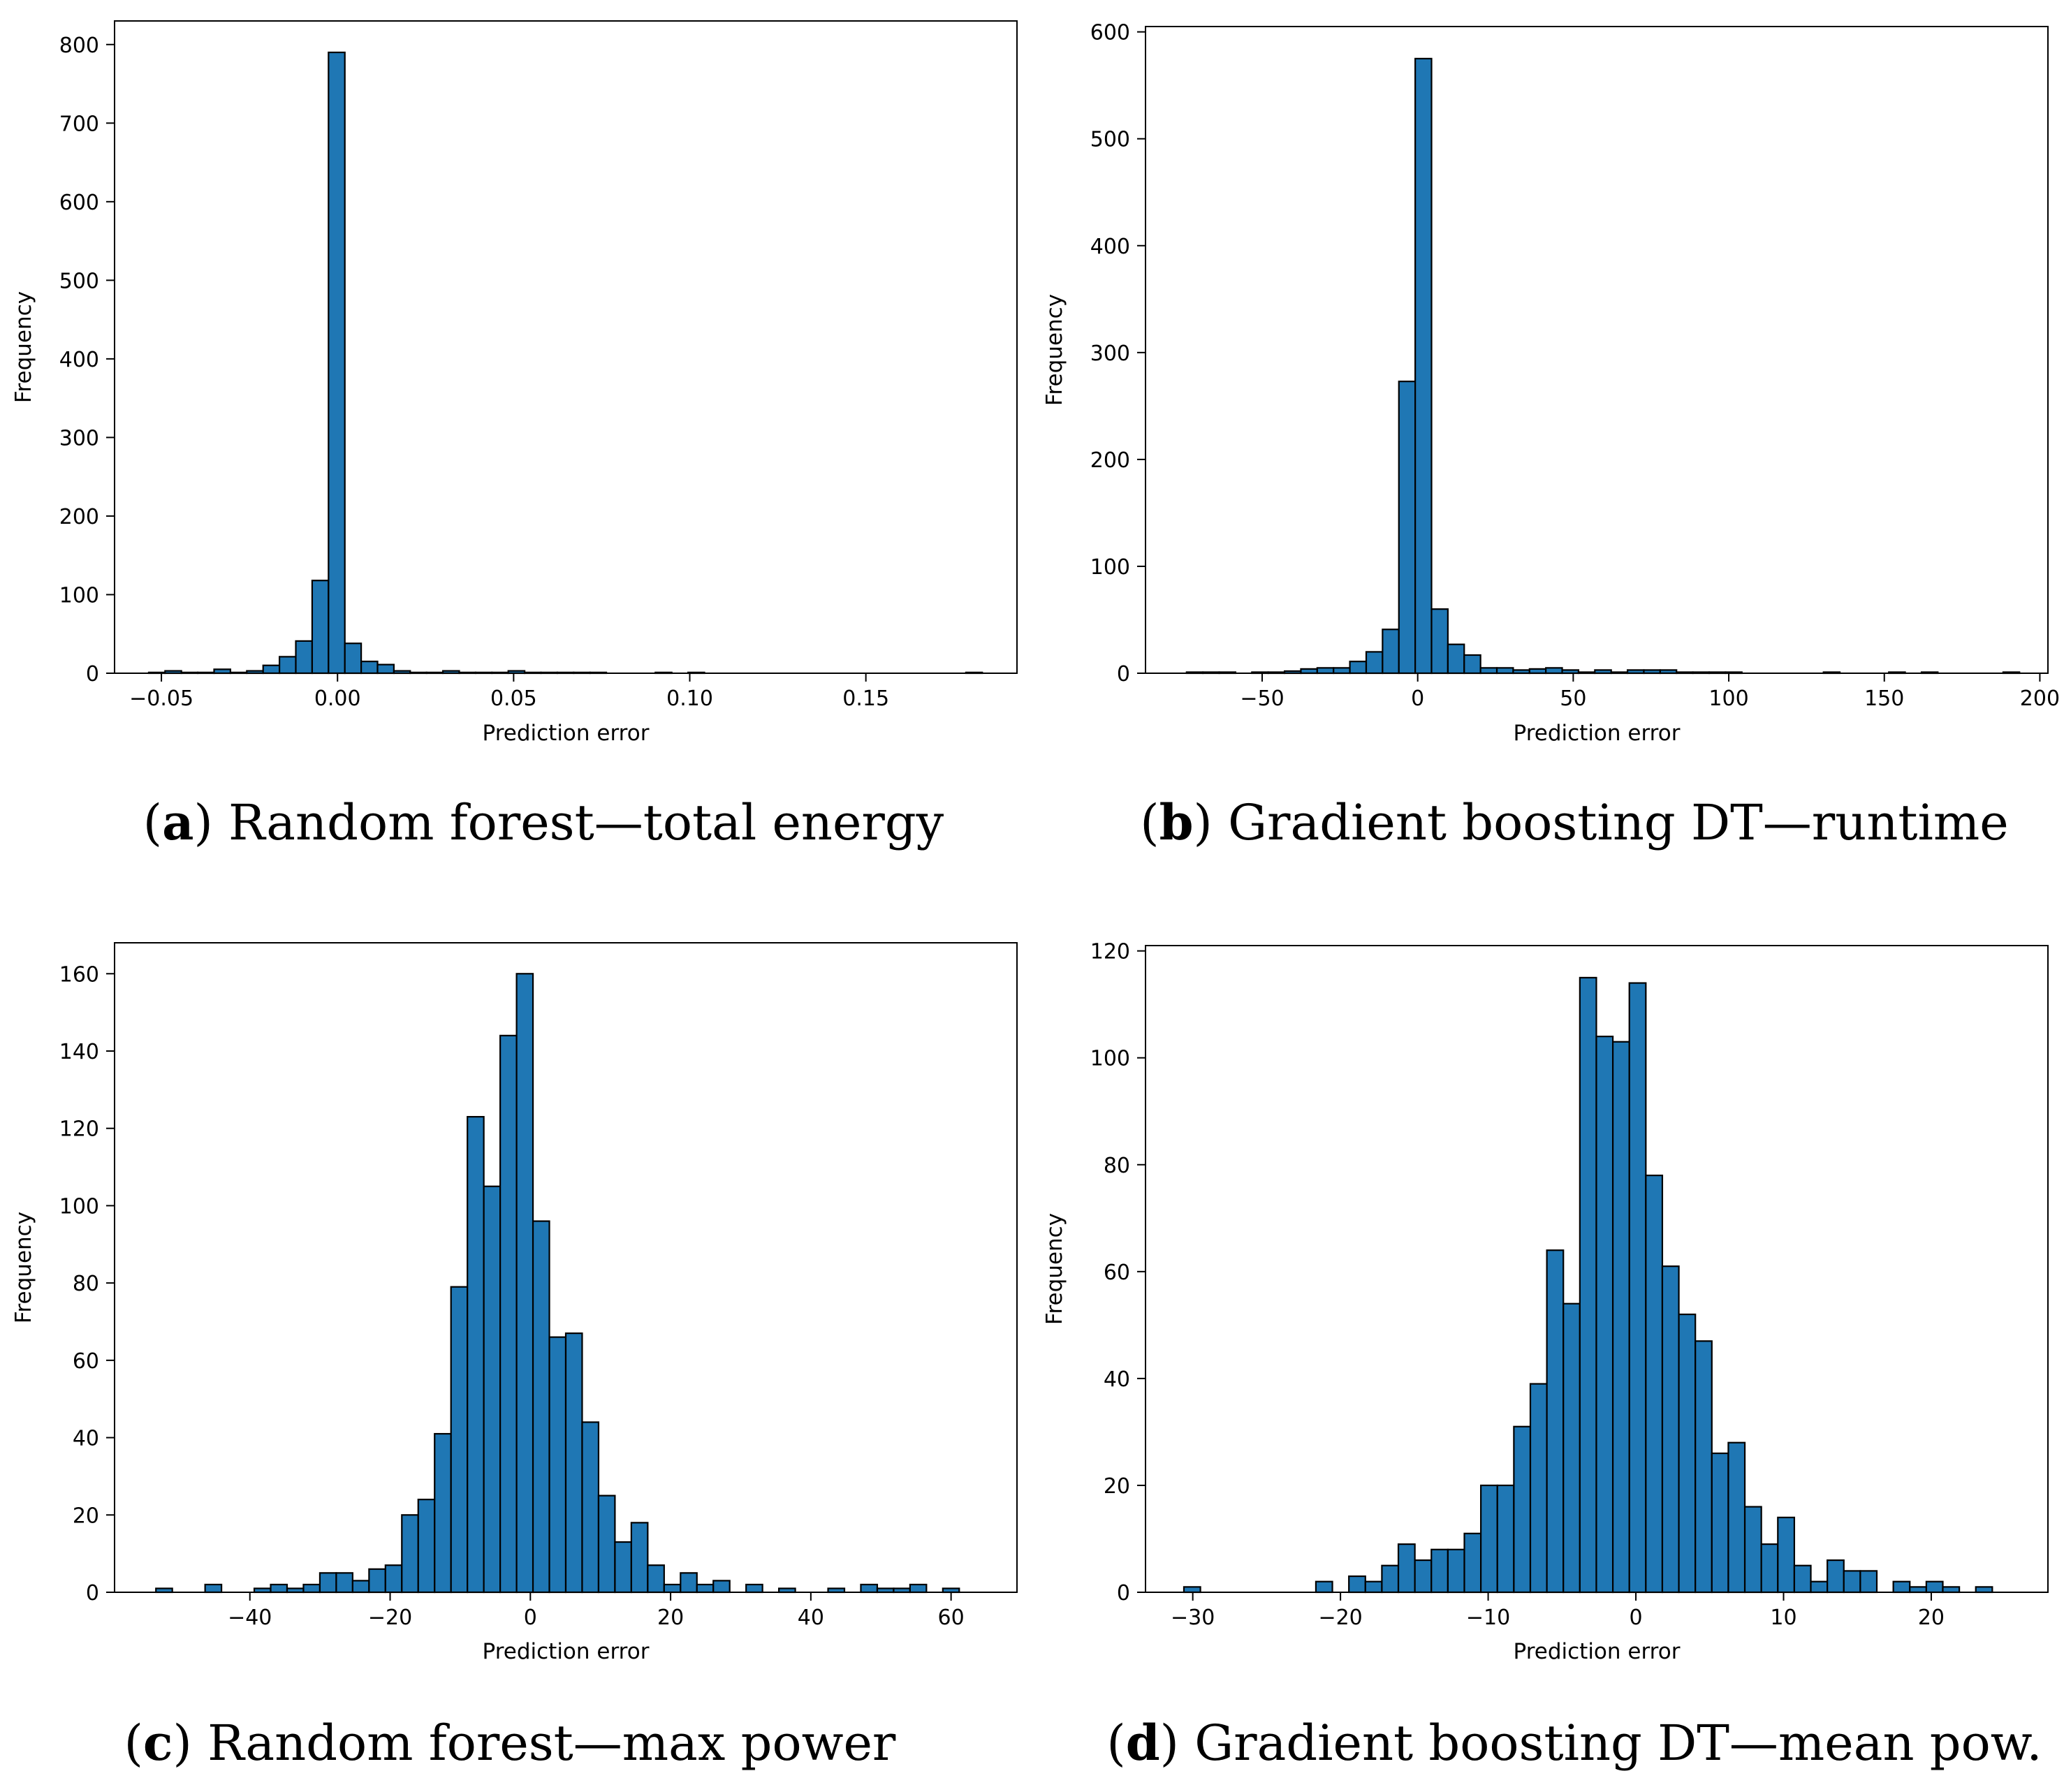  I want to click on y-tick-label: 500, so click(1110, 140).